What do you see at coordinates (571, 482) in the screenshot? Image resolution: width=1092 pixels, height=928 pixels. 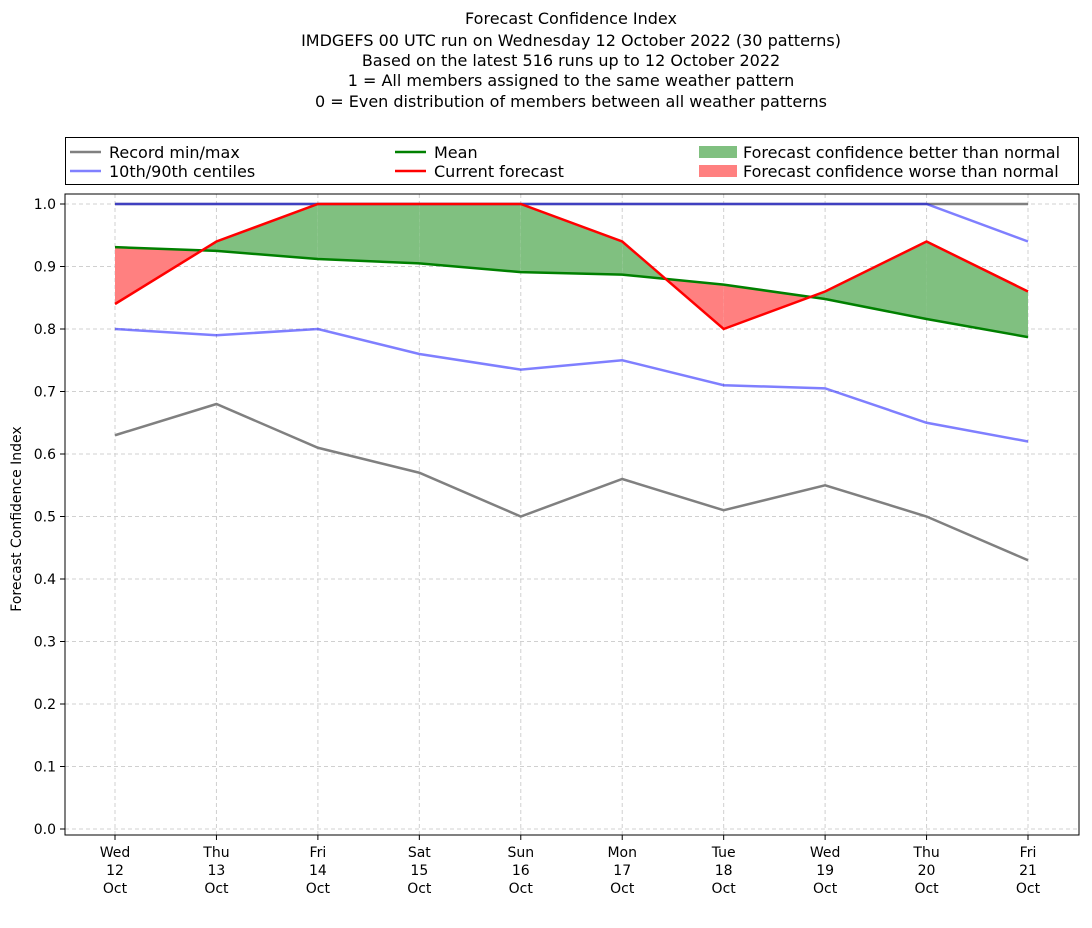 I see `line-record-min` at bounding box center [571, 482].